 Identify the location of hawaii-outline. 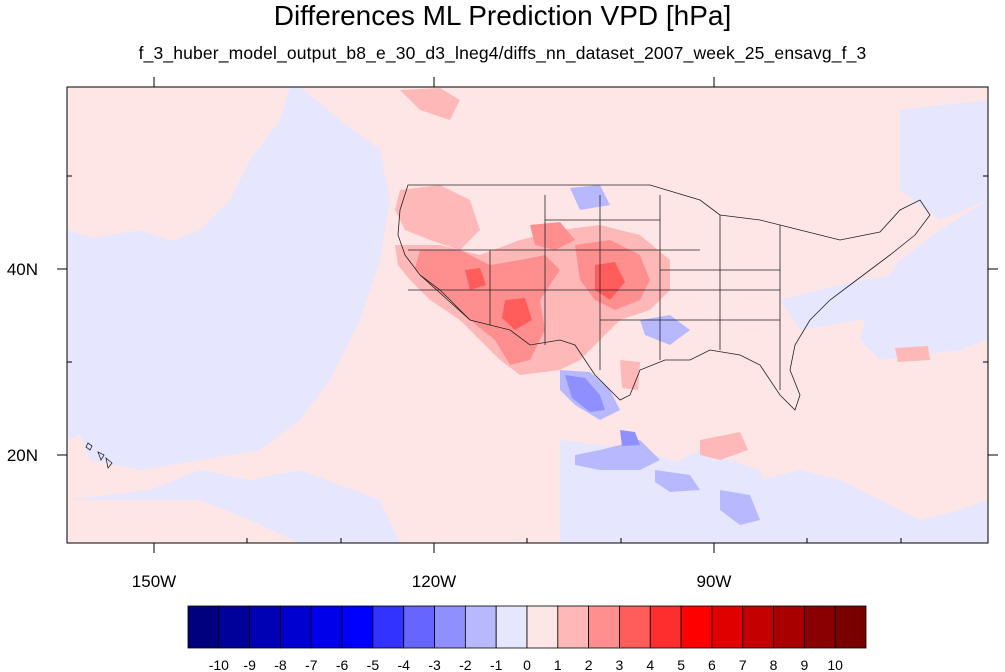
(99, 455).